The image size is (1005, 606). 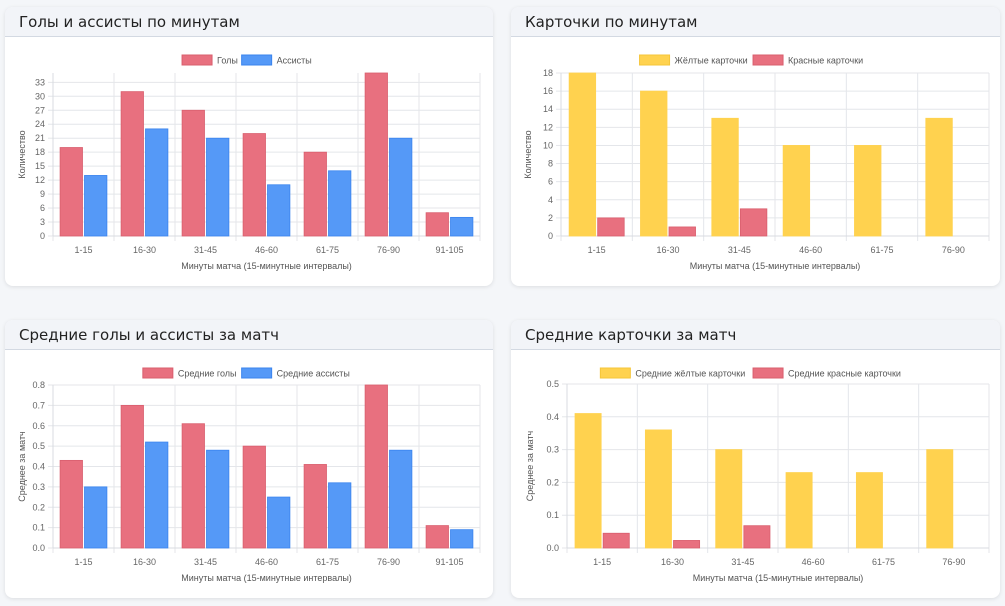 I want to click on legend: Средние голы Средние ассисты, so click(x=246, y=373).